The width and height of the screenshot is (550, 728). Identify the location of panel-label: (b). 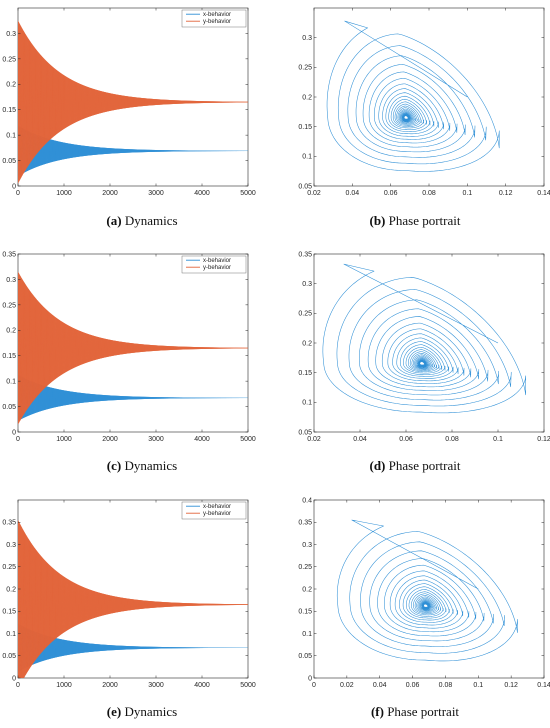
(378, 220).